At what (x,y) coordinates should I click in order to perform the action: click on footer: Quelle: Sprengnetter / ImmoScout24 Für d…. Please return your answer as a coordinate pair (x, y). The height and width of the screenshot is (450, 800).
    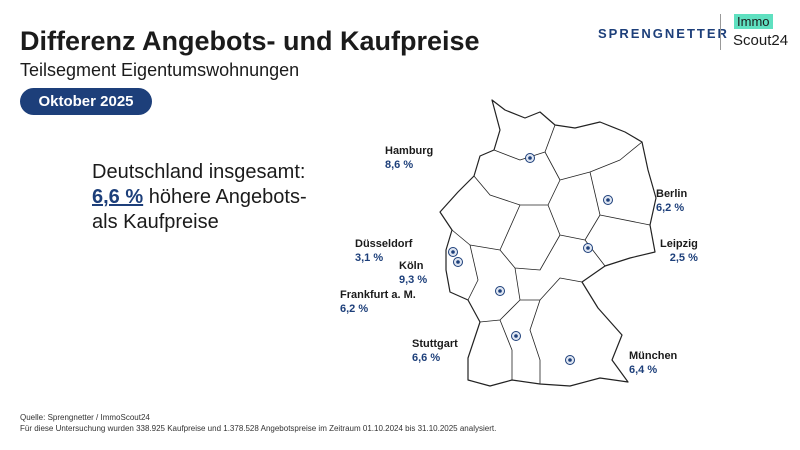
    Looking at the image, I should click on (258, 423).